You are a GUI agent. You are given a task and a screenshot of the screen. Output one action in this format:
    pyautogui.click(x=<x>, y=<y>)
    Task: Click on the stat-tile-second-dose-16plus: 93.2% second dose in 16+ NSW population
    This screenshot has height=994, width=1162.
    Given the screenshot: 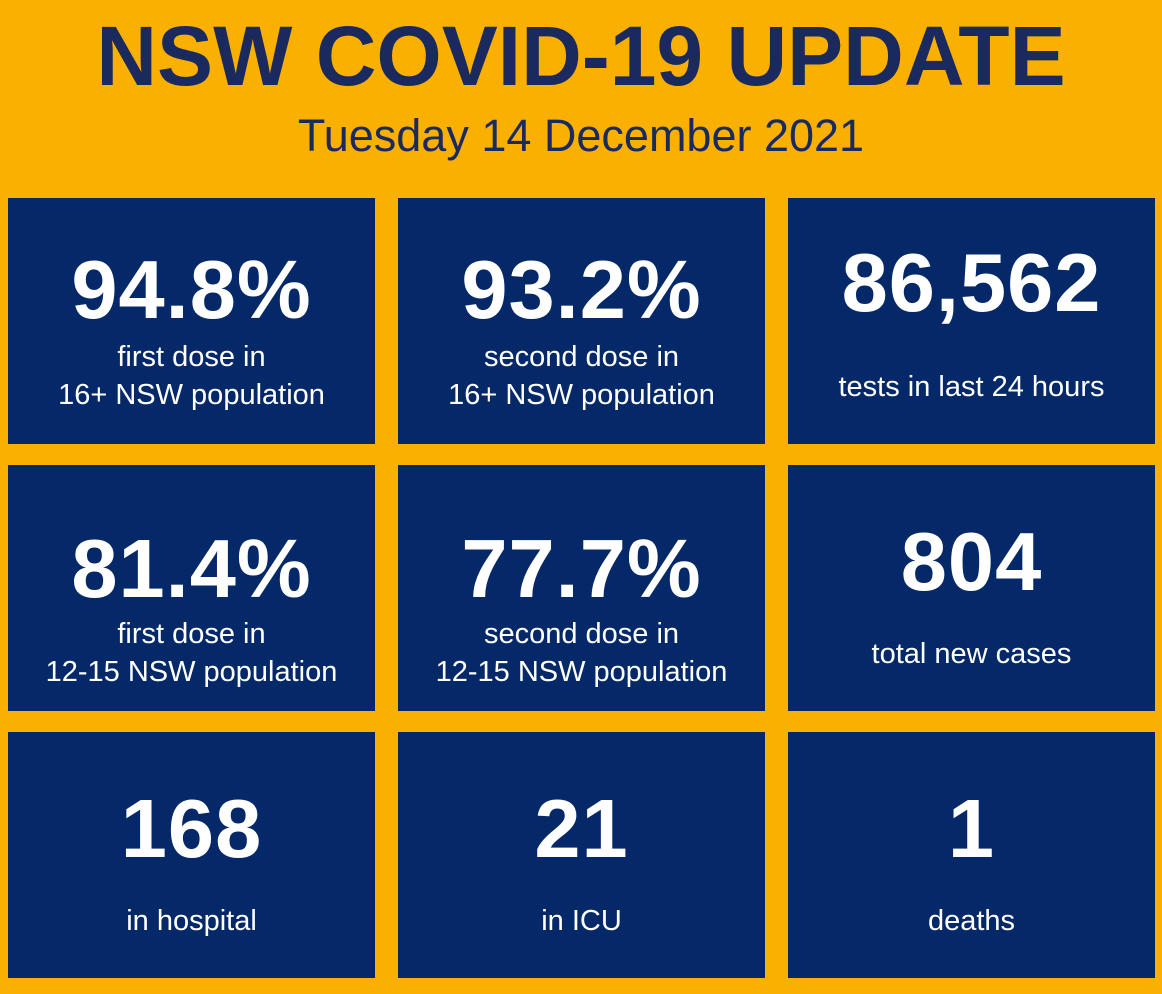 What is the action you would take?
    pyautogui.click(x=581, y=321)
    